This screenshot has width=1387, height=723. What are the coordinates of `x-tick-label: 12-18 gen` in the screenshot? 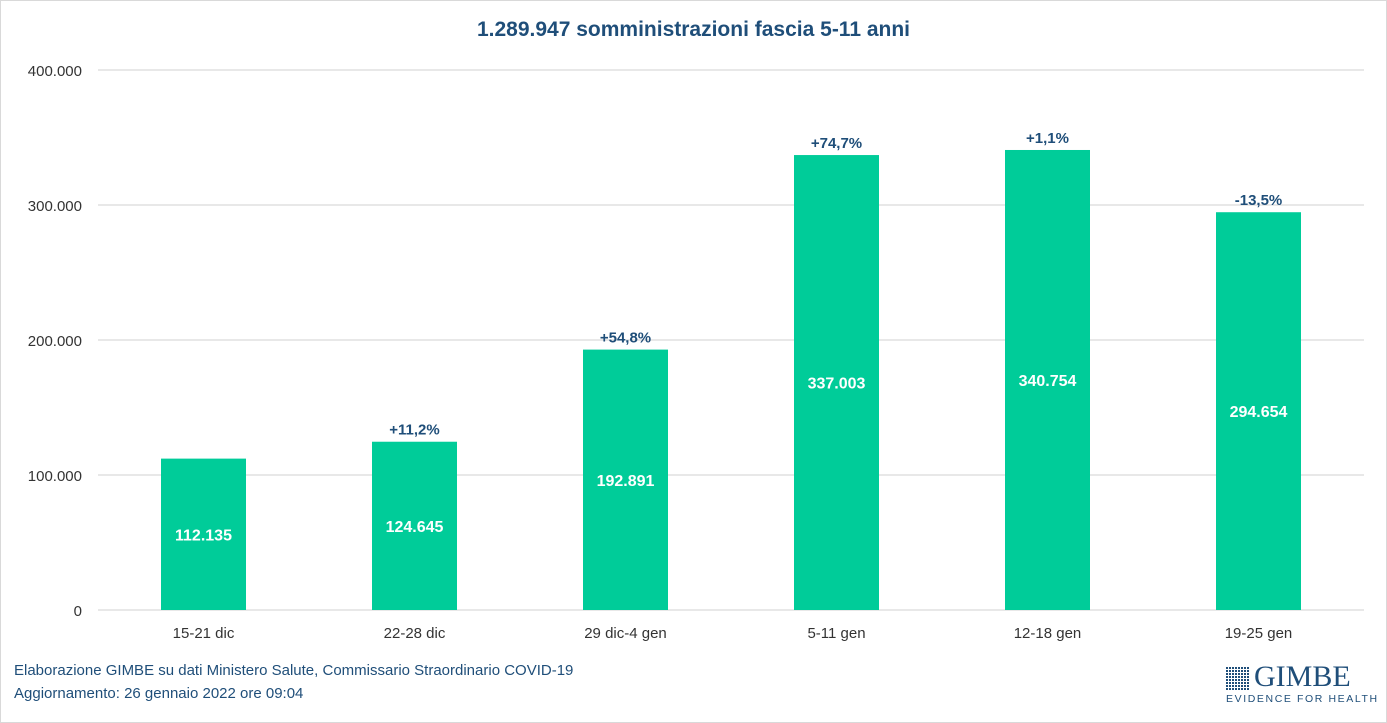 It's located at (1048, 633).